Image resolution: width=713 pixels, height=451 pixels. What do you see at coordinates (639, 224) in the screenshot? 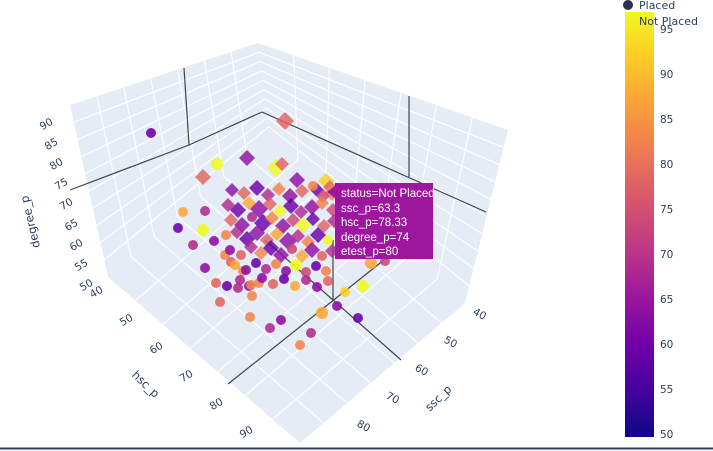
I see `colorbar` at bounding box center [639, 224].